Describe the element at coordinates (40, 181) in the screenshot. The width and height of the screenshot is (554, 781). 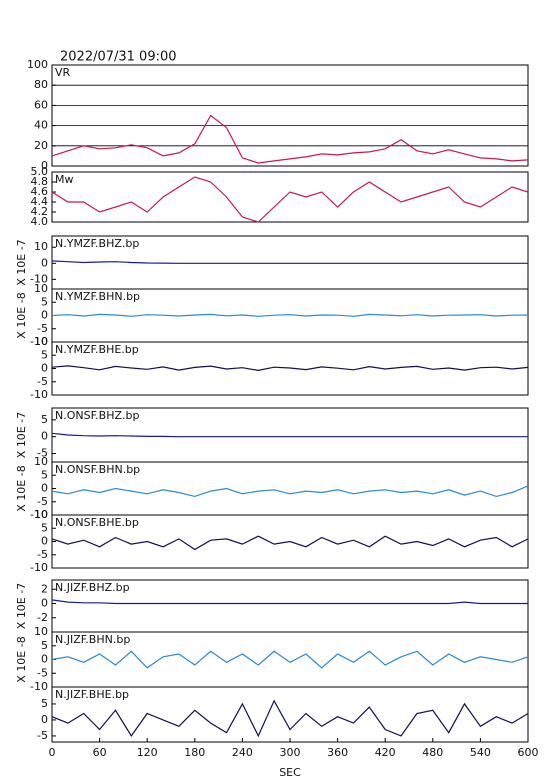
I see `y-tick-label: 4.8` at that location.